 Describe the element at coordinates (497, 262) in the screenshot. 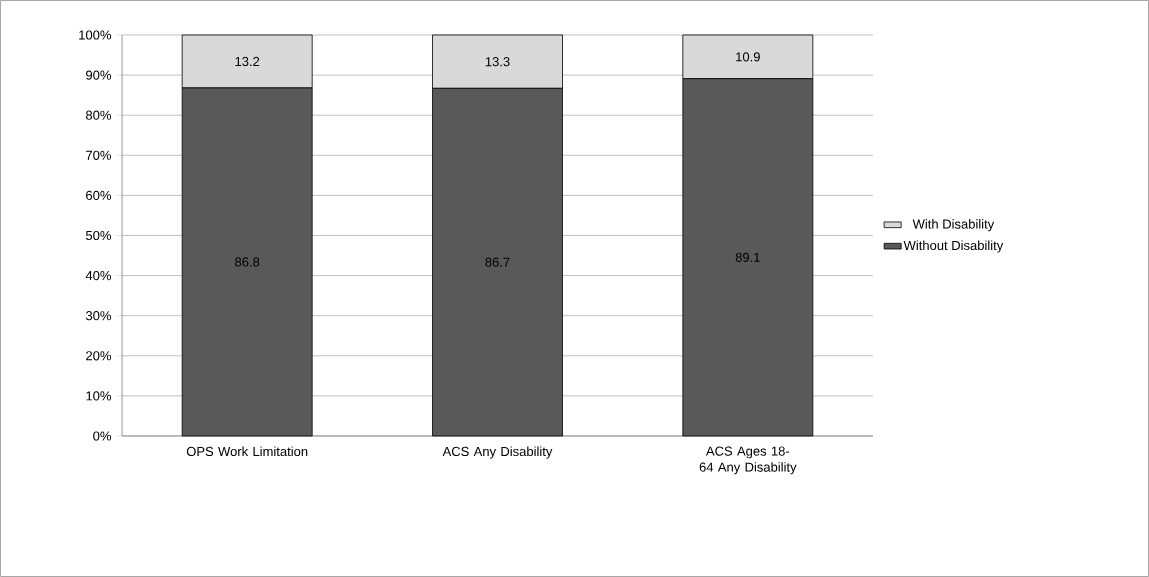

I see `data-label: 86.7` at that location.